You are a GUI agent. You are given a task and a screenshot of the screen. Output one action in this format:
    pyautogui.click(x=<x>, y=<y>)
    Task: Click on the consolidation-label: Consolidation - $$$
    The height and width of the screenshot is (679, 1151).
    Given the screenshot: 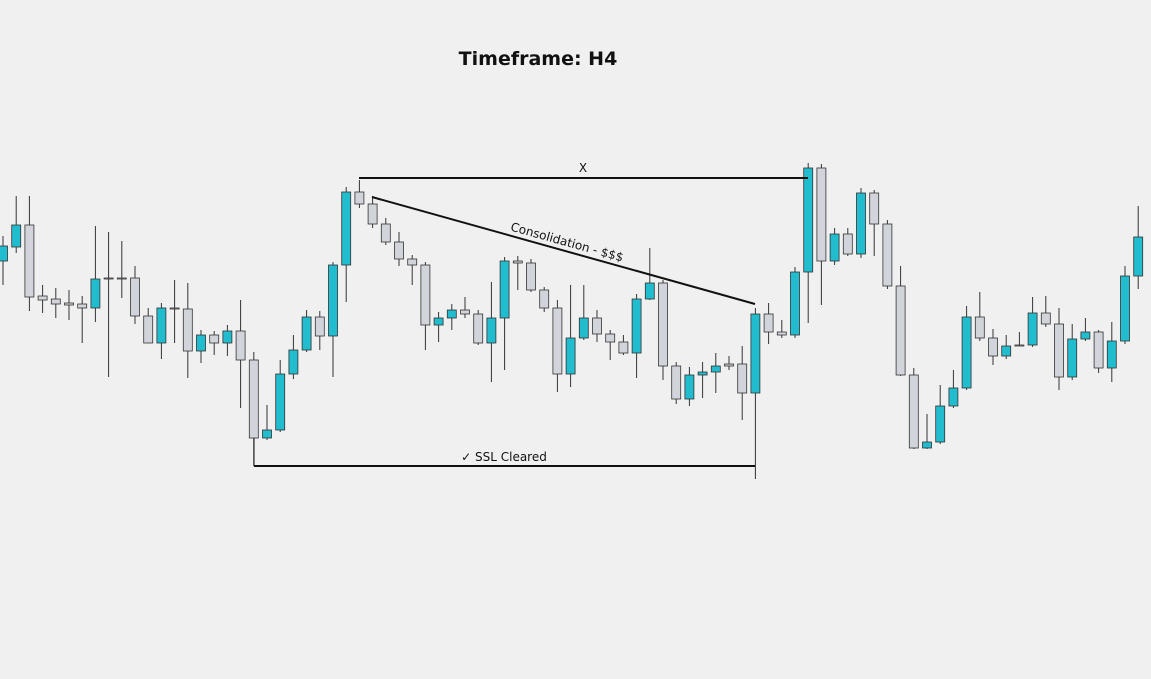 What is the action you would take?
    pyautogui.click(x=567, y=242)
    